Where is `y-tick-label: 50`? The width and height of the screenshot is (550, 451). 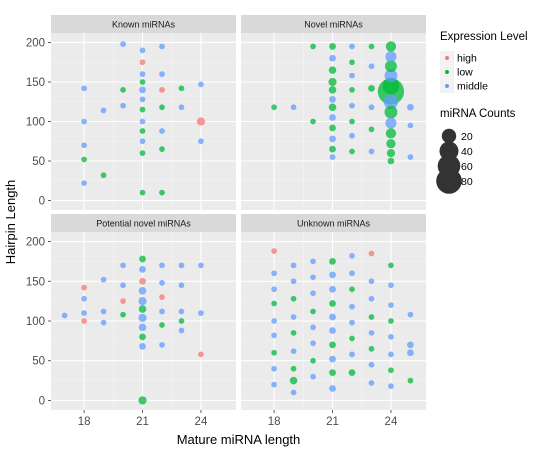
y-tick-label: 50 is located at coordinates (38, 162).